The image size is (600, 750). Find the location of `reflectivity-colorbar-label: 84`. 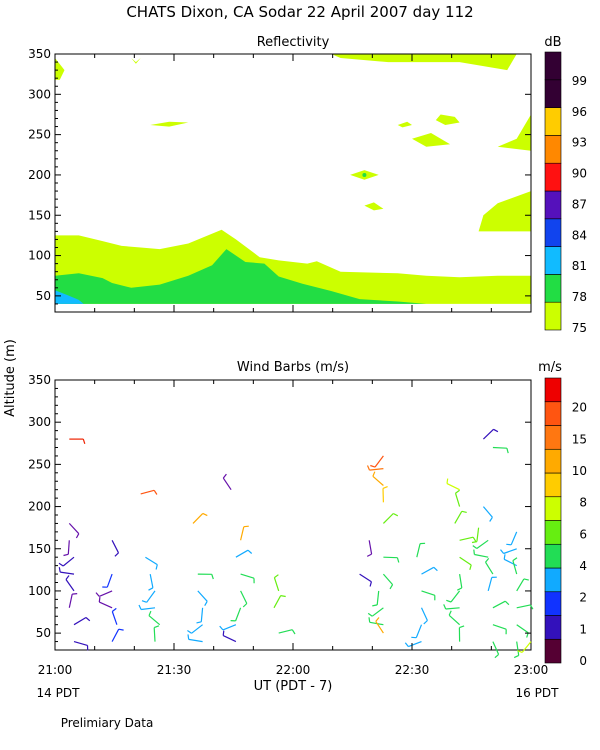

reflectivity-colorbar-label: 84 is located at coordinates (579, 235).